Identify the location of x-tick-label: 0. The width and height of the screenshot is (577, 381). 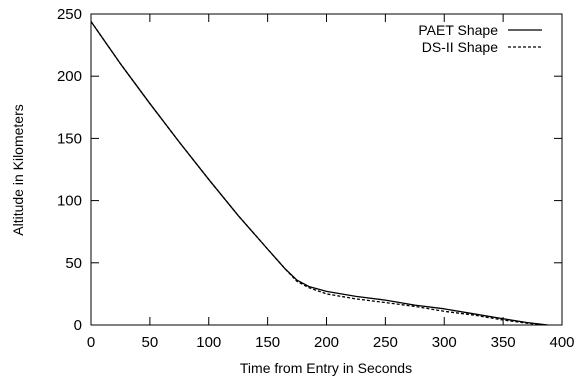
(91, 342).